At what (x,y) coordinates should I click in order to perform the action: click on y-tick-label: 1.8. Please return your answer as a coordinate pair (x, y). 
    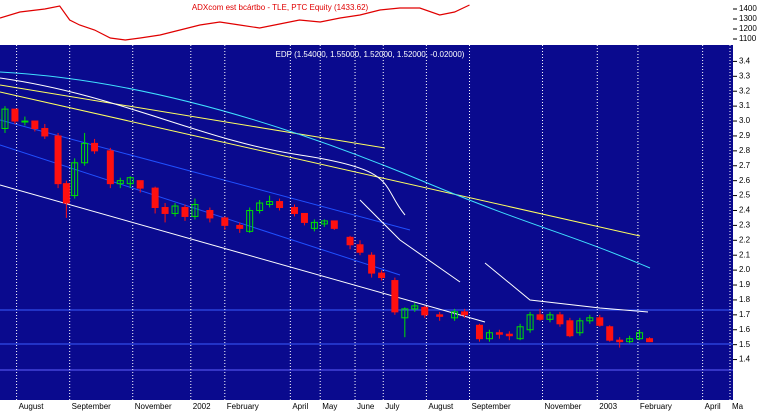
    Looking at the image, I should click on (745, 299).